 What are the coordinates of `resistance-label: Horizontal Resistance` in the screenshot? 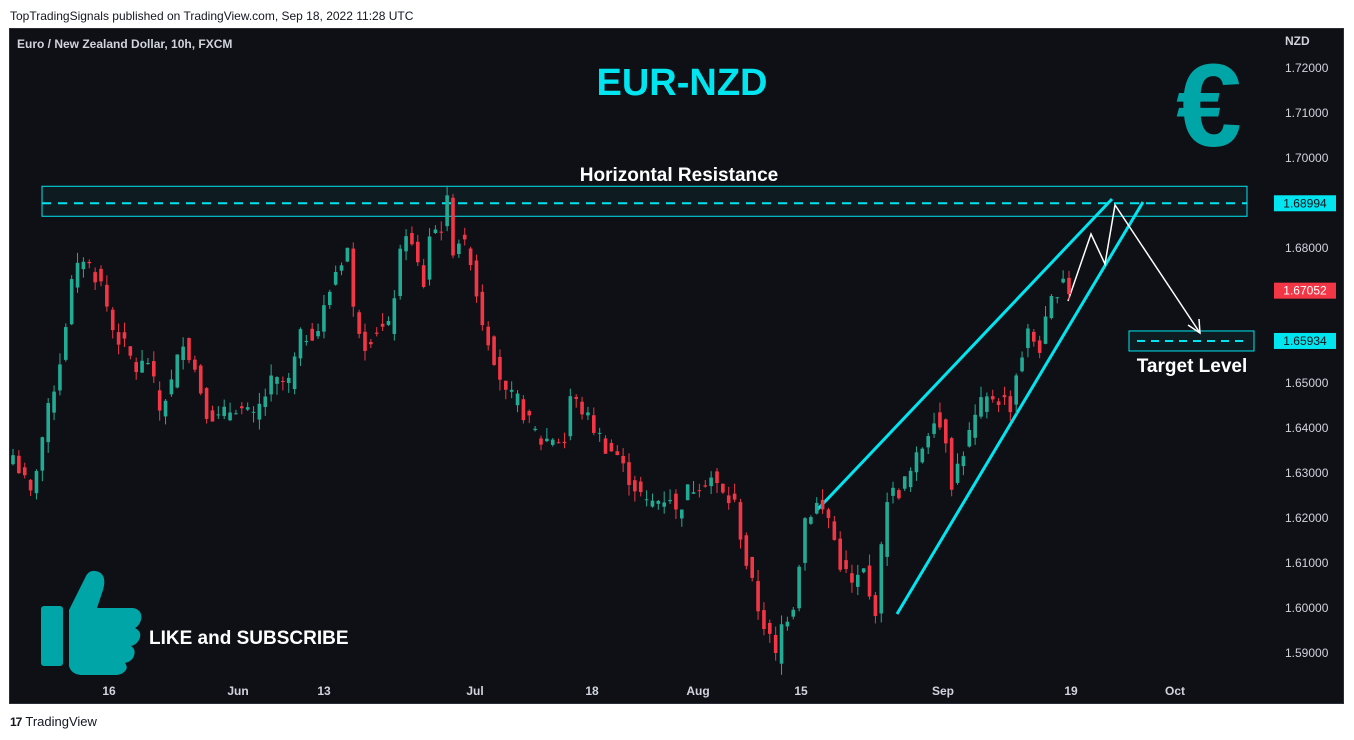 It's located at (679, 175).